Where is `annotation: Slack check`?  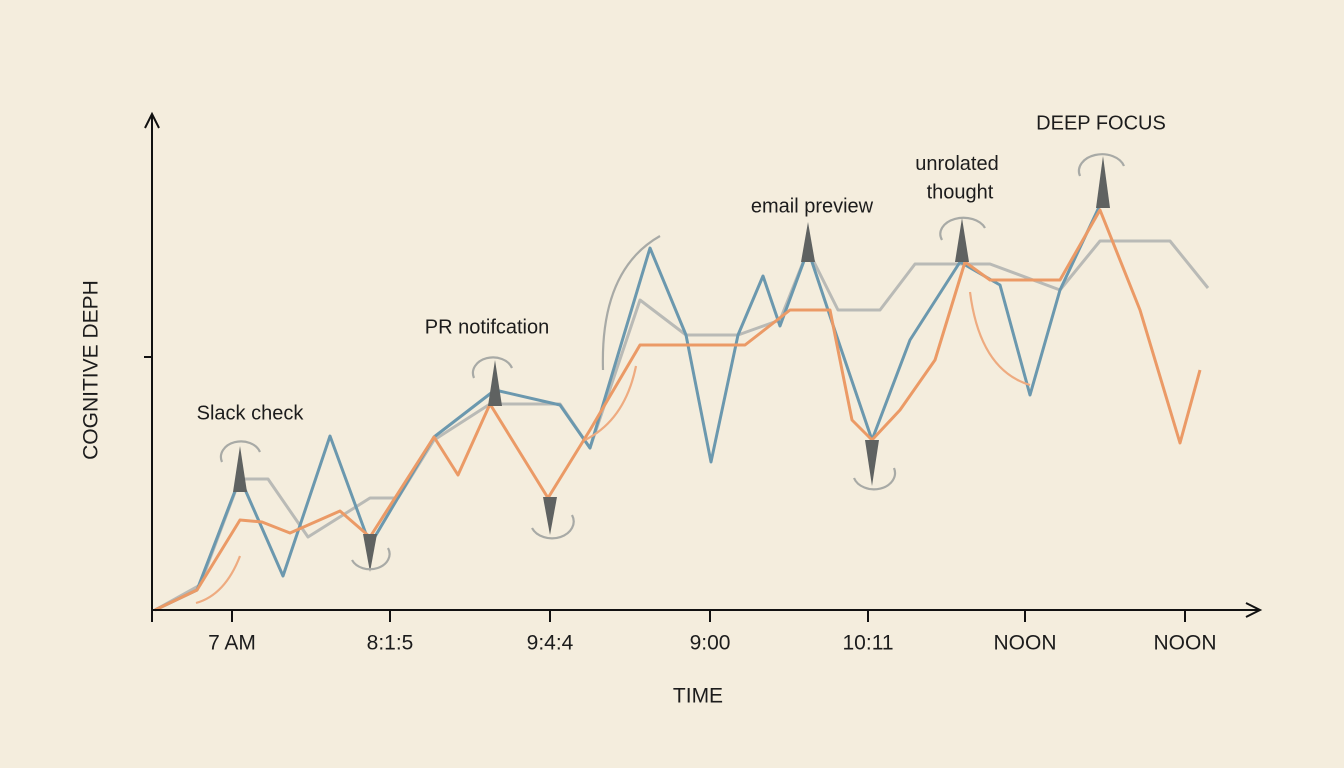
annotation: Slack check is located at coordinates (251, 413).